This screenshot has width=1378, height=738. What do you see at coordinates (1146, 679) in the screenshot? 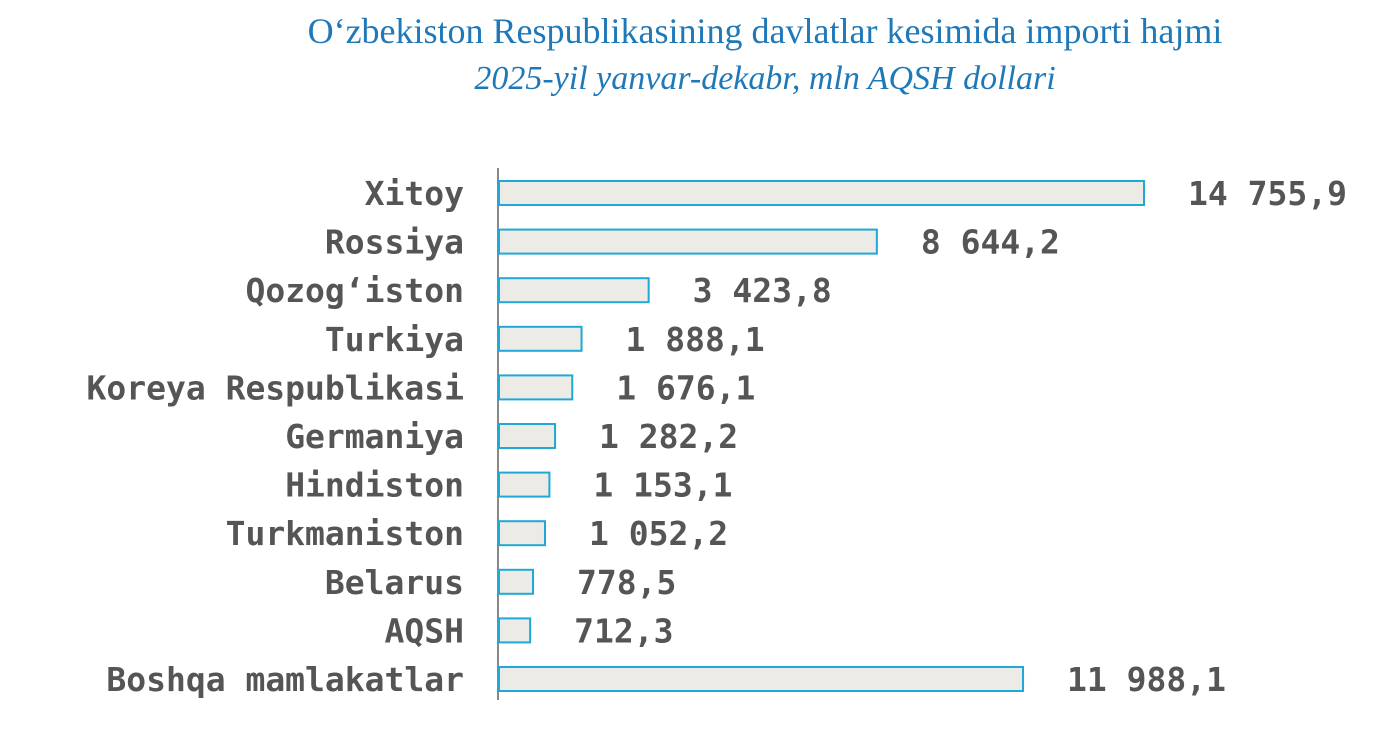
I see `value-label: 11 988,1` at bounding box center [1146, 679].